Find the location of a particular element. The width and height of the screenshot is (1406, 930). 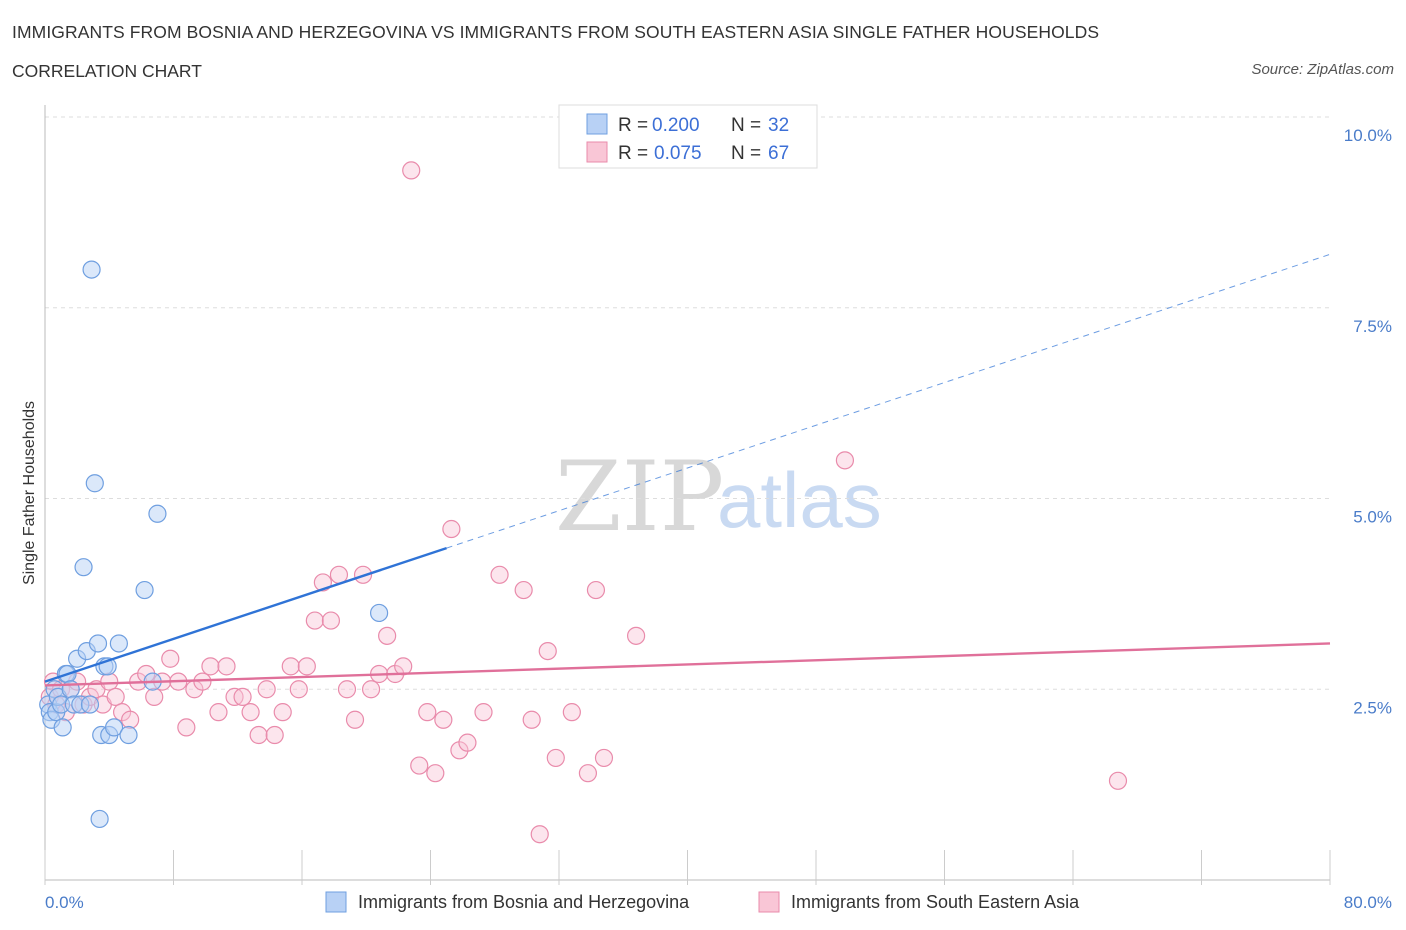

blue-trend-solid is located at coordinates (245, 614).